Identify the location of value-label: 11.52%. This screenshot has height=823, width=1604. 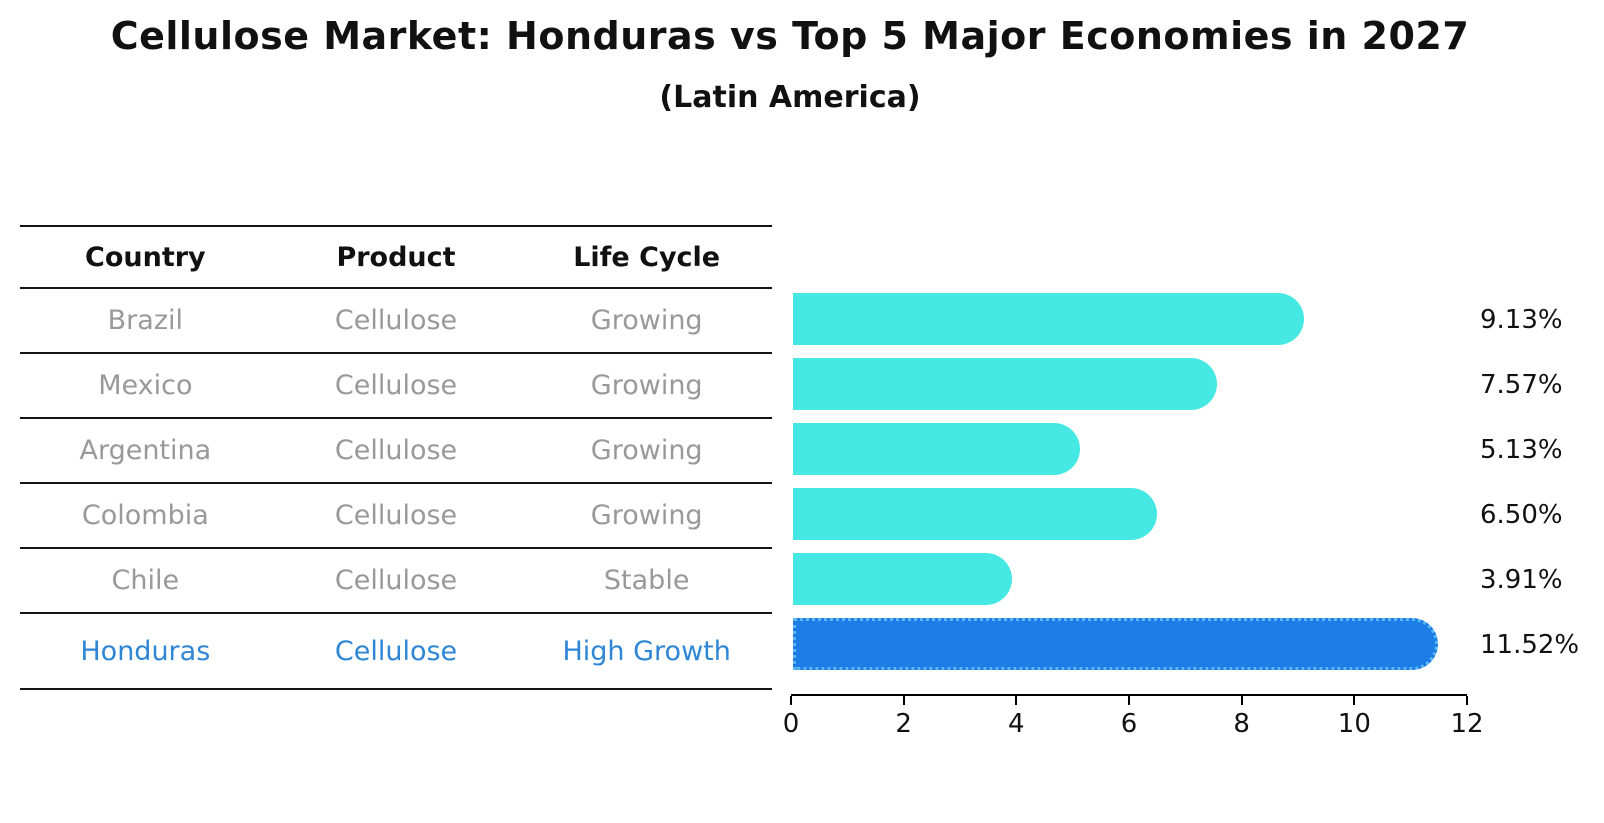
(1530, 644).